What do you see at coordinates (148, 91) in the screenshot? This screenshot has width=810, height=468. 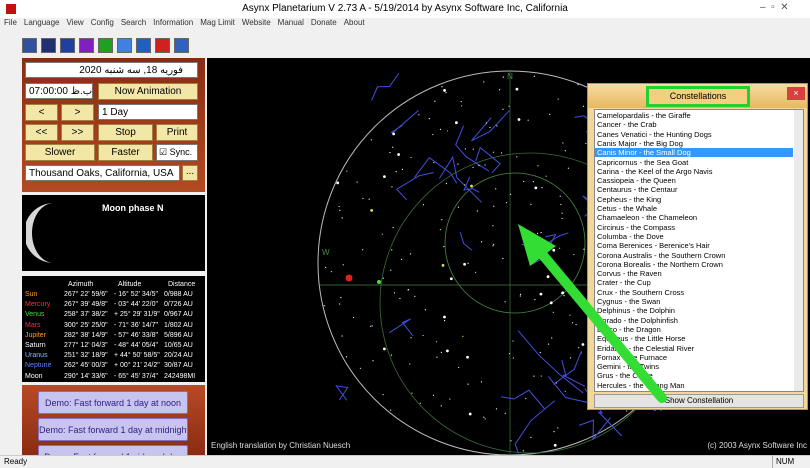 I see `now-animation-button: Now Animation` at bounding box center [148, 91].